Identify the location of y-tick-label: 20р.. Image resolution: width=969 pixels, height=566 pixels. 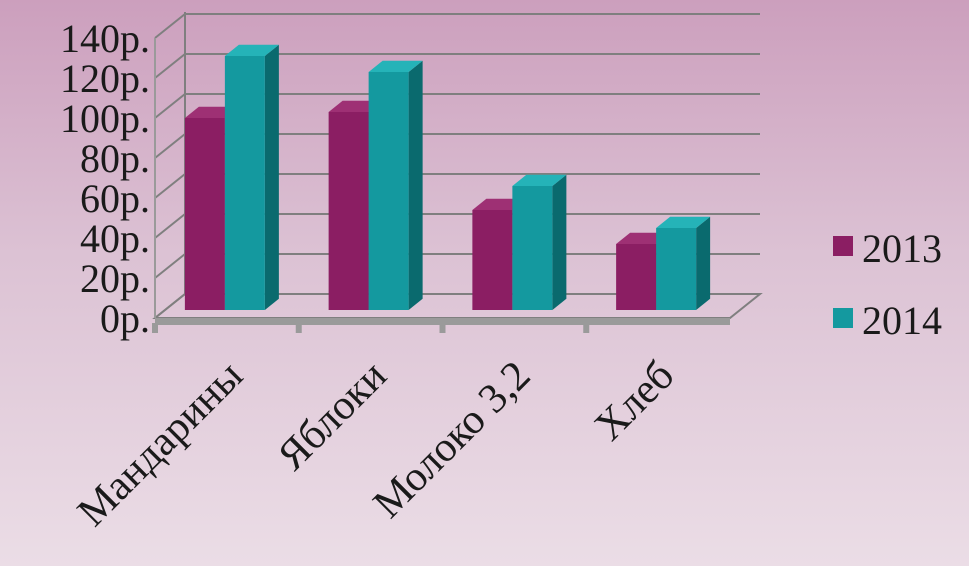
(115, 278).